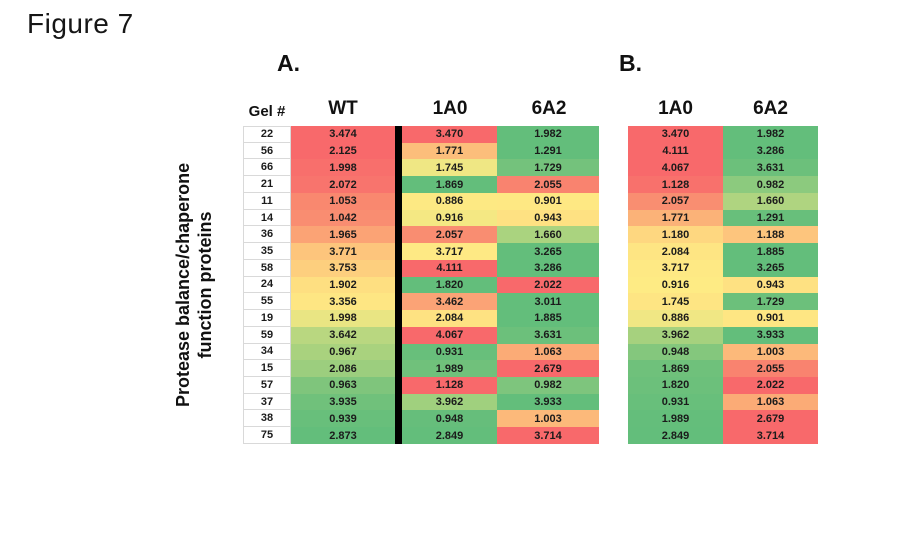 This screenshot has height=550, width=904. I want to click on table-row: 2.084 1.885, so click(723, 251).